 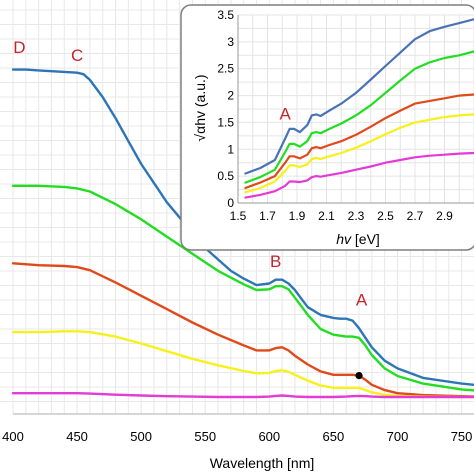 I want to click on inset-y-tick-label: 2, so click(x=230, y=96).